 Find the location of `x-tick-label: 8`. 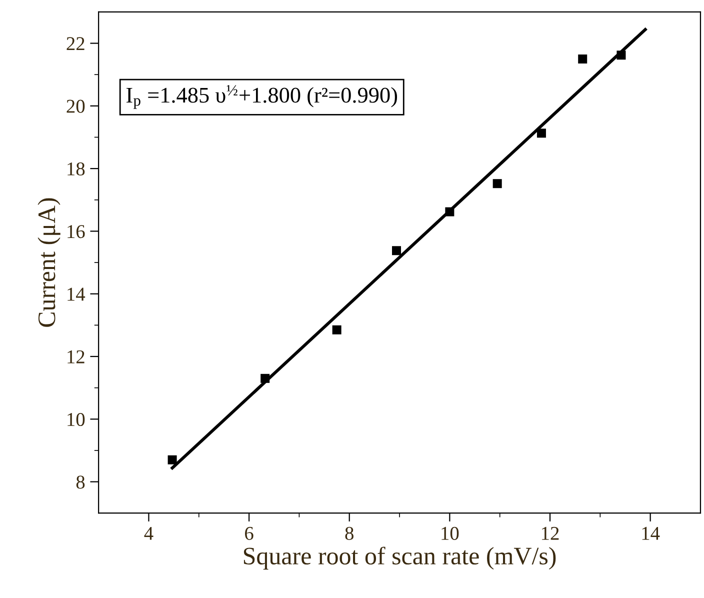

x-tick-label: 8 is located at coordinates (349, 533).